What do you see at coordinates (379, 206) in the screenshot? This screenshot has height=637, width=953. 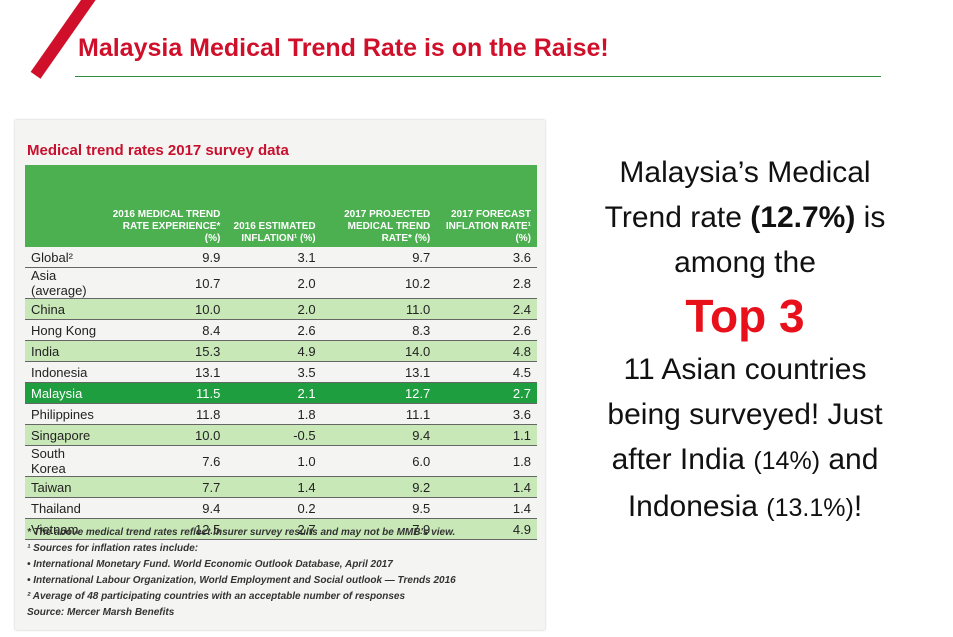 I see `header-cell: 2017 PROJECTED MEDICAL TREND RATE* (%)` at bounding box center [379, 206].